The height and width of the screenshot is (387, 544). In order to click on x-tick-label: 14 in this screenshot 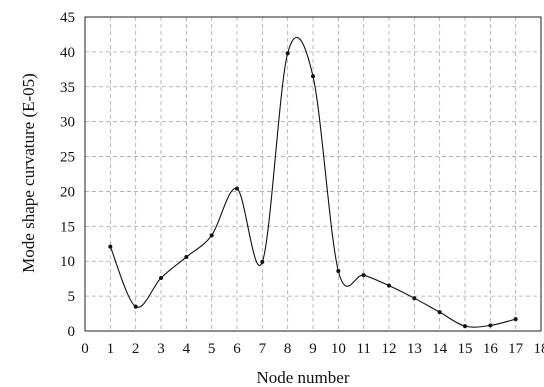, I will do `click(440, 349)`.